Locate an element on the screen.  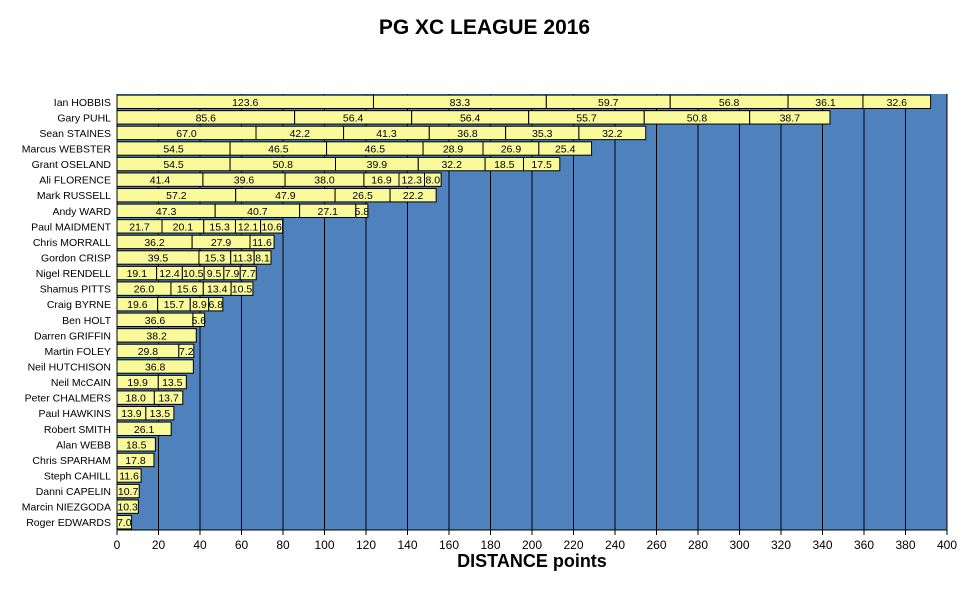
x-tick-label: 160 is located at coordinates (449, 545).